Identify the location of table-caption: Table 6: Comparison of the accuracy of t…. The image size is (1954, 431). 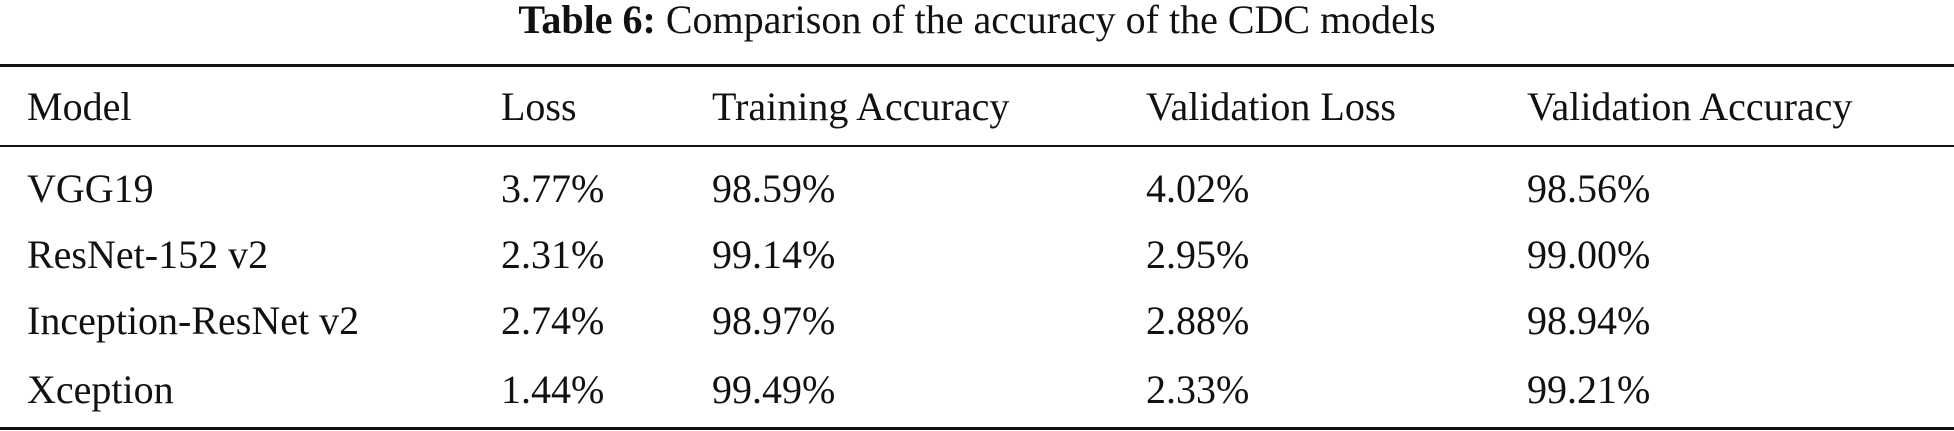
(977, 23).